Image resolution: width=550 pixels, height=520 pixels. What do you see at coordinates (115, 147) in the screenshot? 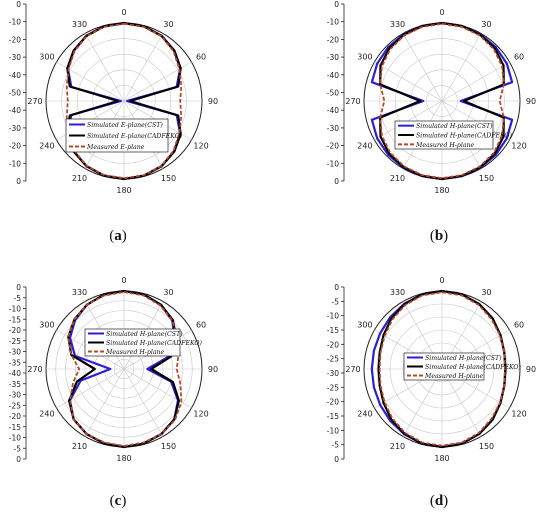
I see `legend-label: Measured E-plane` at bounding box center [115, 147].